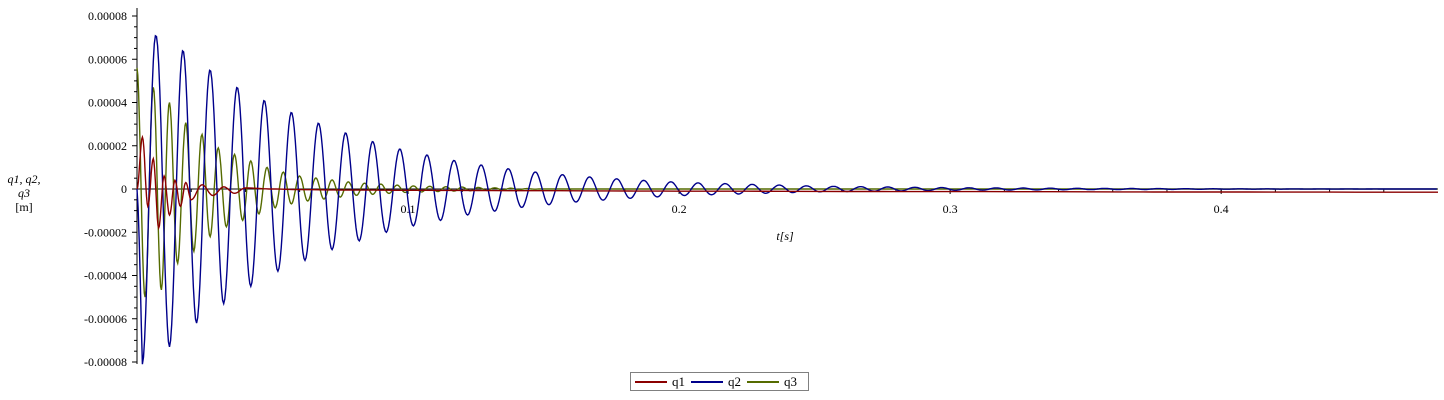  What do you see at coordinates (785, 236) in the screenshot?
I see `x-axis-label: t[s]` at bounding box center [785, 236].